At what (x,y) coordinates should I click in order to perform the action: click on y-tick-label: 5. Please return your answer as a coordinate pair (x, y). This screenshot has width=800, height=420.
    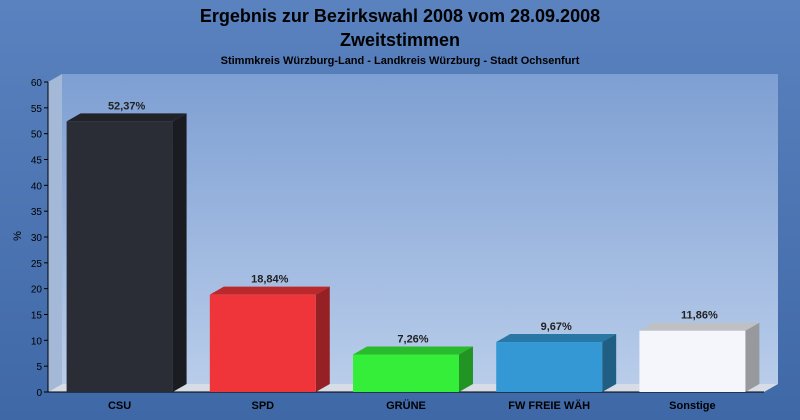
    Looking at the image, I should click on (39, 367).